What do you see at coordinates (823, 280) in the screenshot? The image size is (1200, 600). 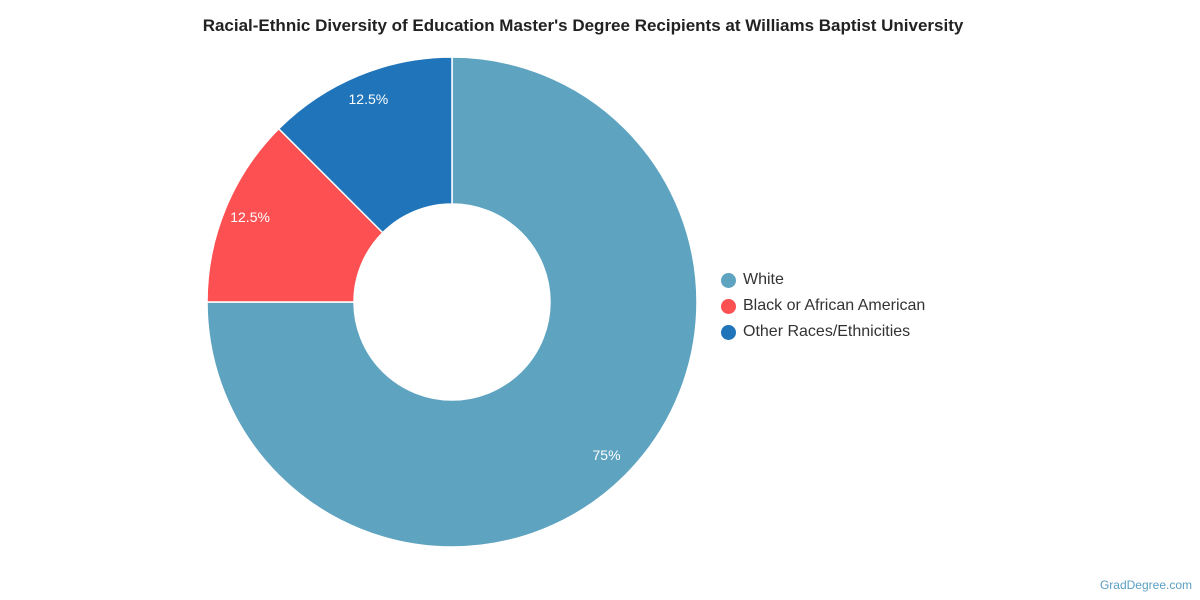 I see `legend-item-white: White` at bounding box center [823, 280].